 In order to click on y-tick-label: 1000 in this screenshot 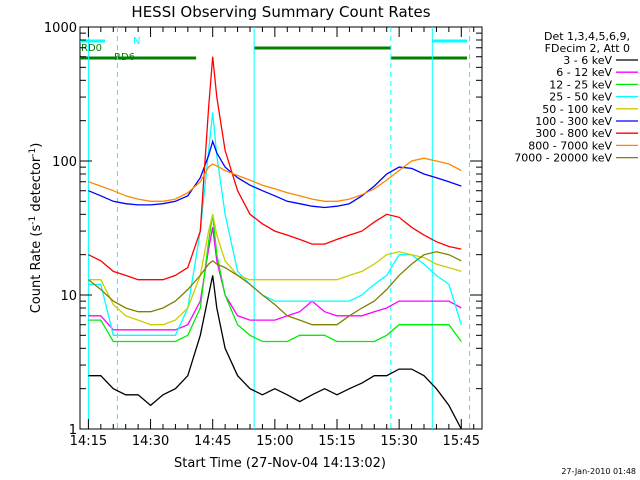, I will do `click(60, 28)`.